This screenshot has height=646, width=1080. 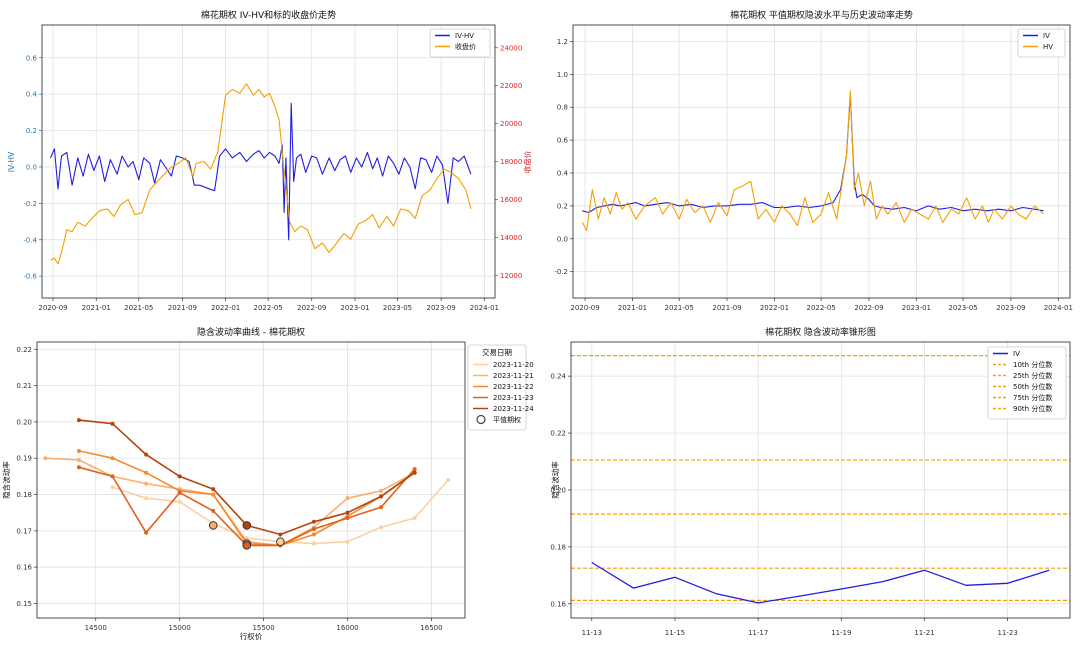 What do you see at coordinates (261, 174) in the screenshot?
I see `series-line-close-price` at bounding box center [261, 174].